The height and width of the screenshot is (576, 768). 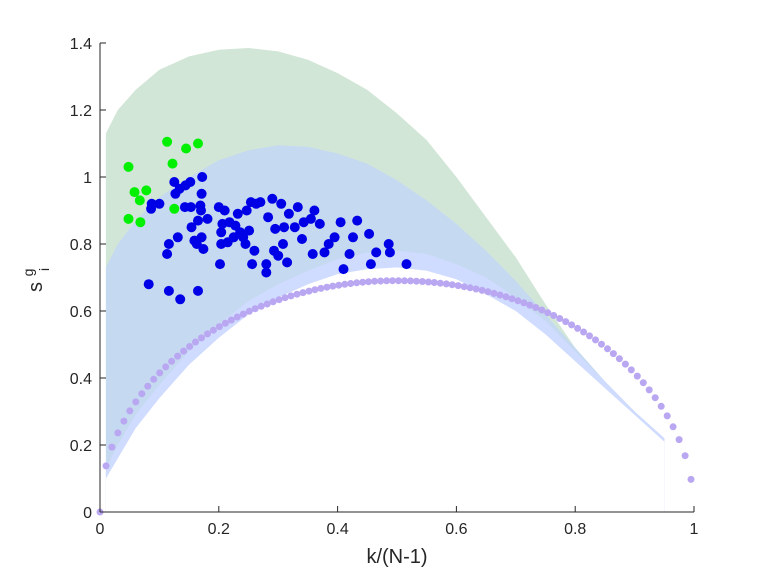 I want to click on x-tick-label: 0.6, so click(x=456, y=529).